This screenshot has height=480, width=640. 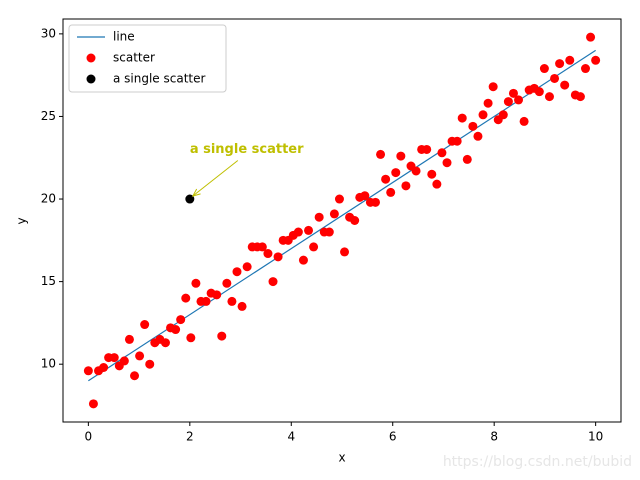 I want to click on annotation-arrow, so click(x=215, y=178).